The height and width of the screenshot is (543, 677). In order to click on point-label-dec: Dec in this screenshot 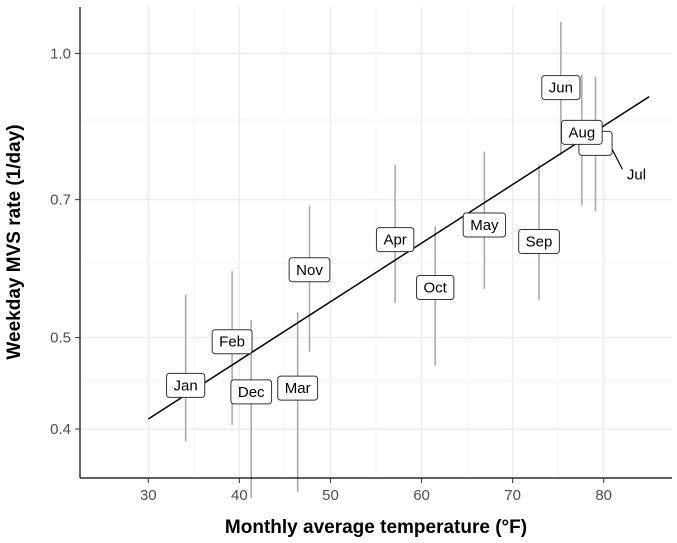, I will do `click(251, 392)`.